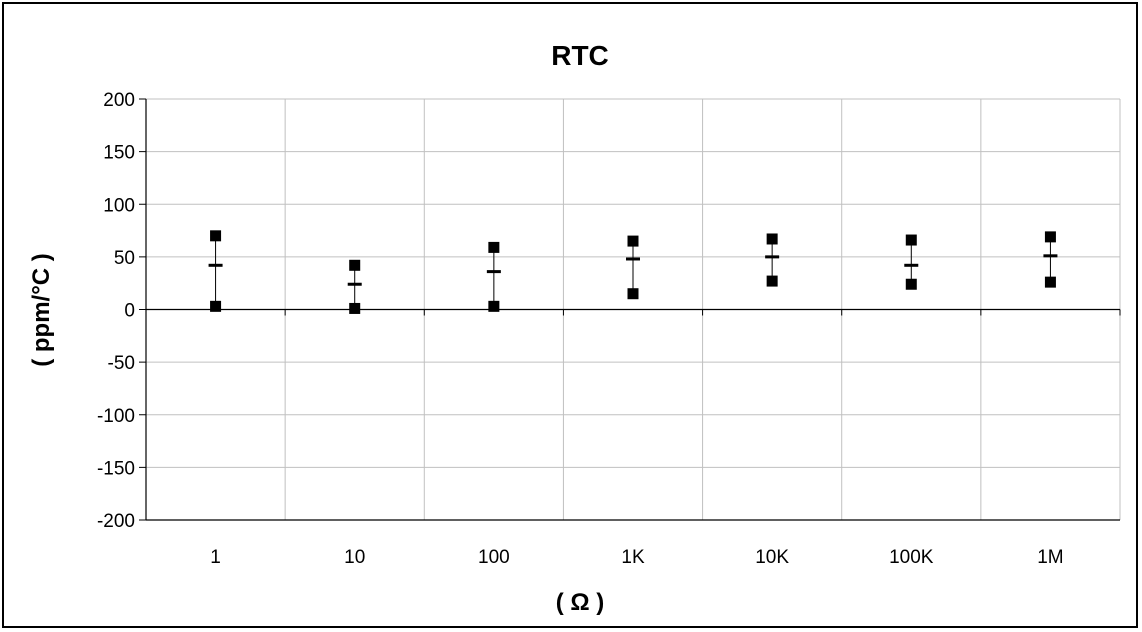 Image resolution: width=1142 pixels, height=632 pixels. I want to click on x-tick-label: 10K, so click(772, 557).